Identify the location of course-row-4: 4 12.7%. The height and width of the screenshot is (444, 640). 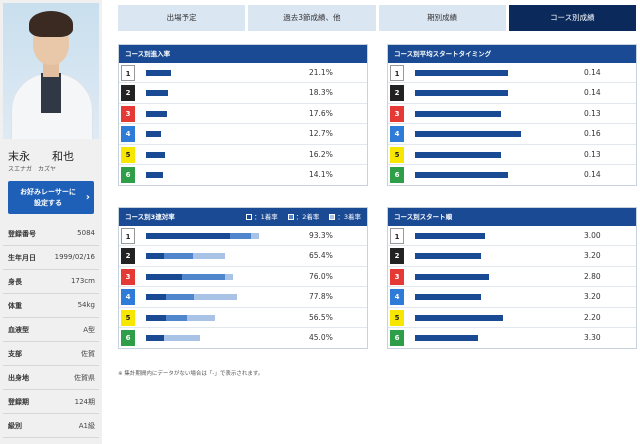
(243, 134).